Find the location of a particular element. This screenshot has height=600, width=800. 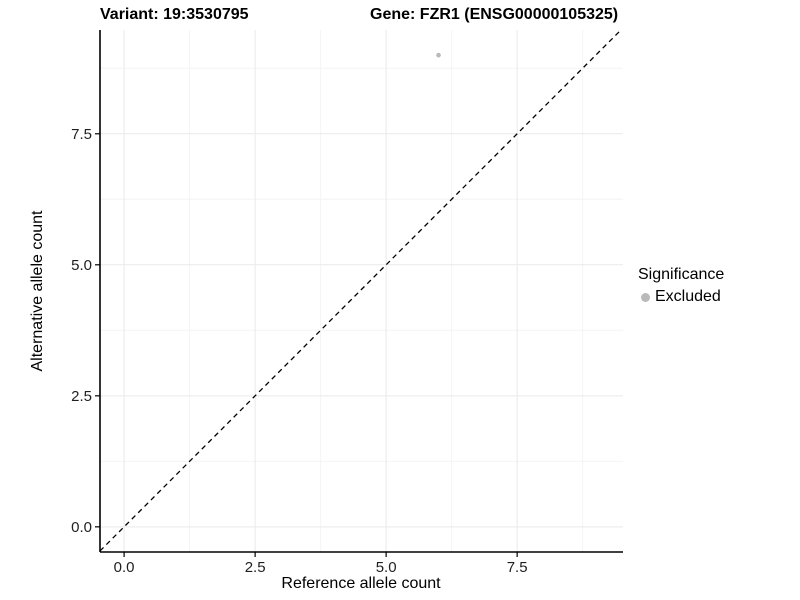

x-axis-tick-label: 2.5 is located at coordinates (255, 567).